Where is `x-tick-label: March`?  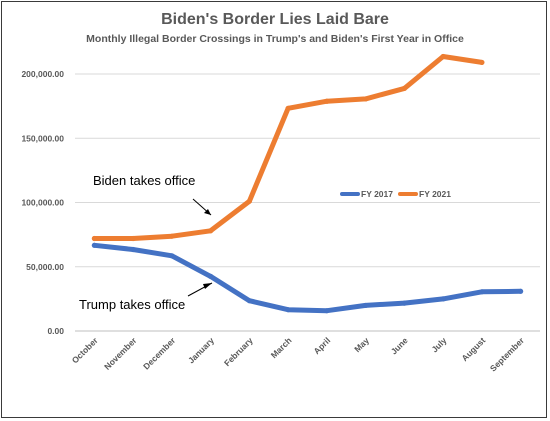 x-tick-label: March is located at coordinates (281, 347).